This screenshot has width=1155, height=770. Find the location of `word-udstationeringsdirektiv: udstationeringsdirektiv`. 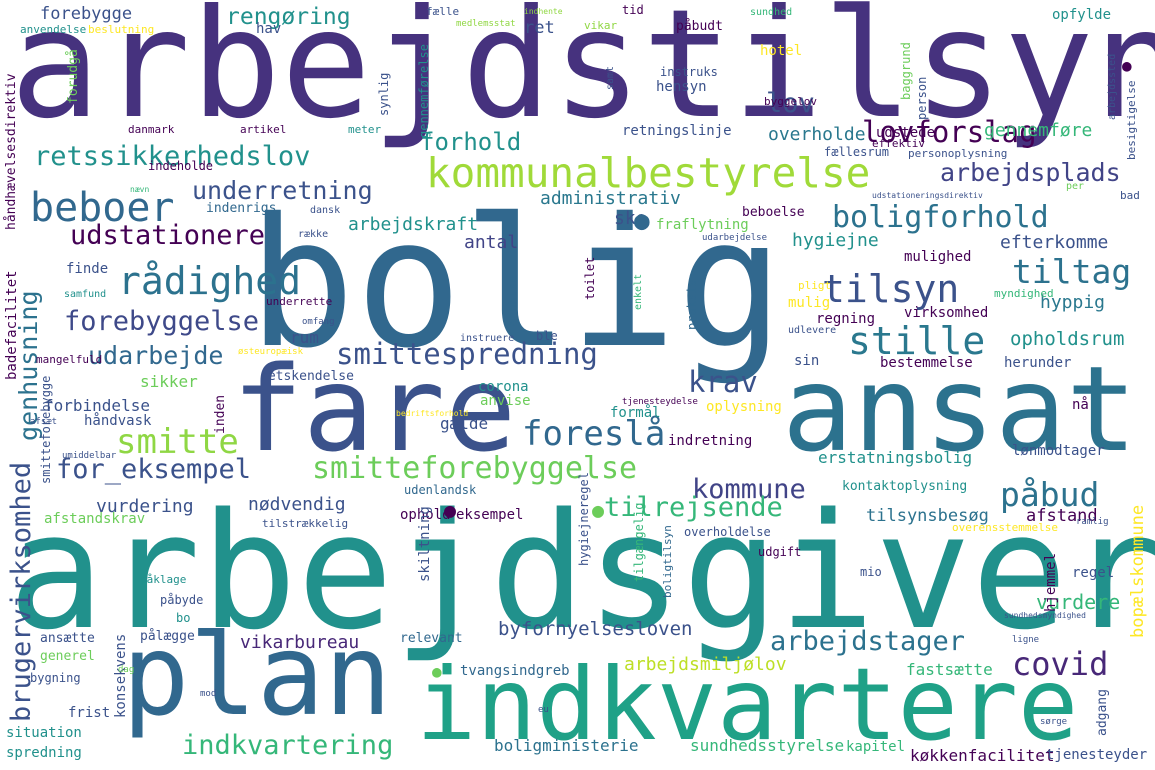

word-udstationeringsdirektiv: udstationeringsdirektiv is located at coordinates (927, 195).